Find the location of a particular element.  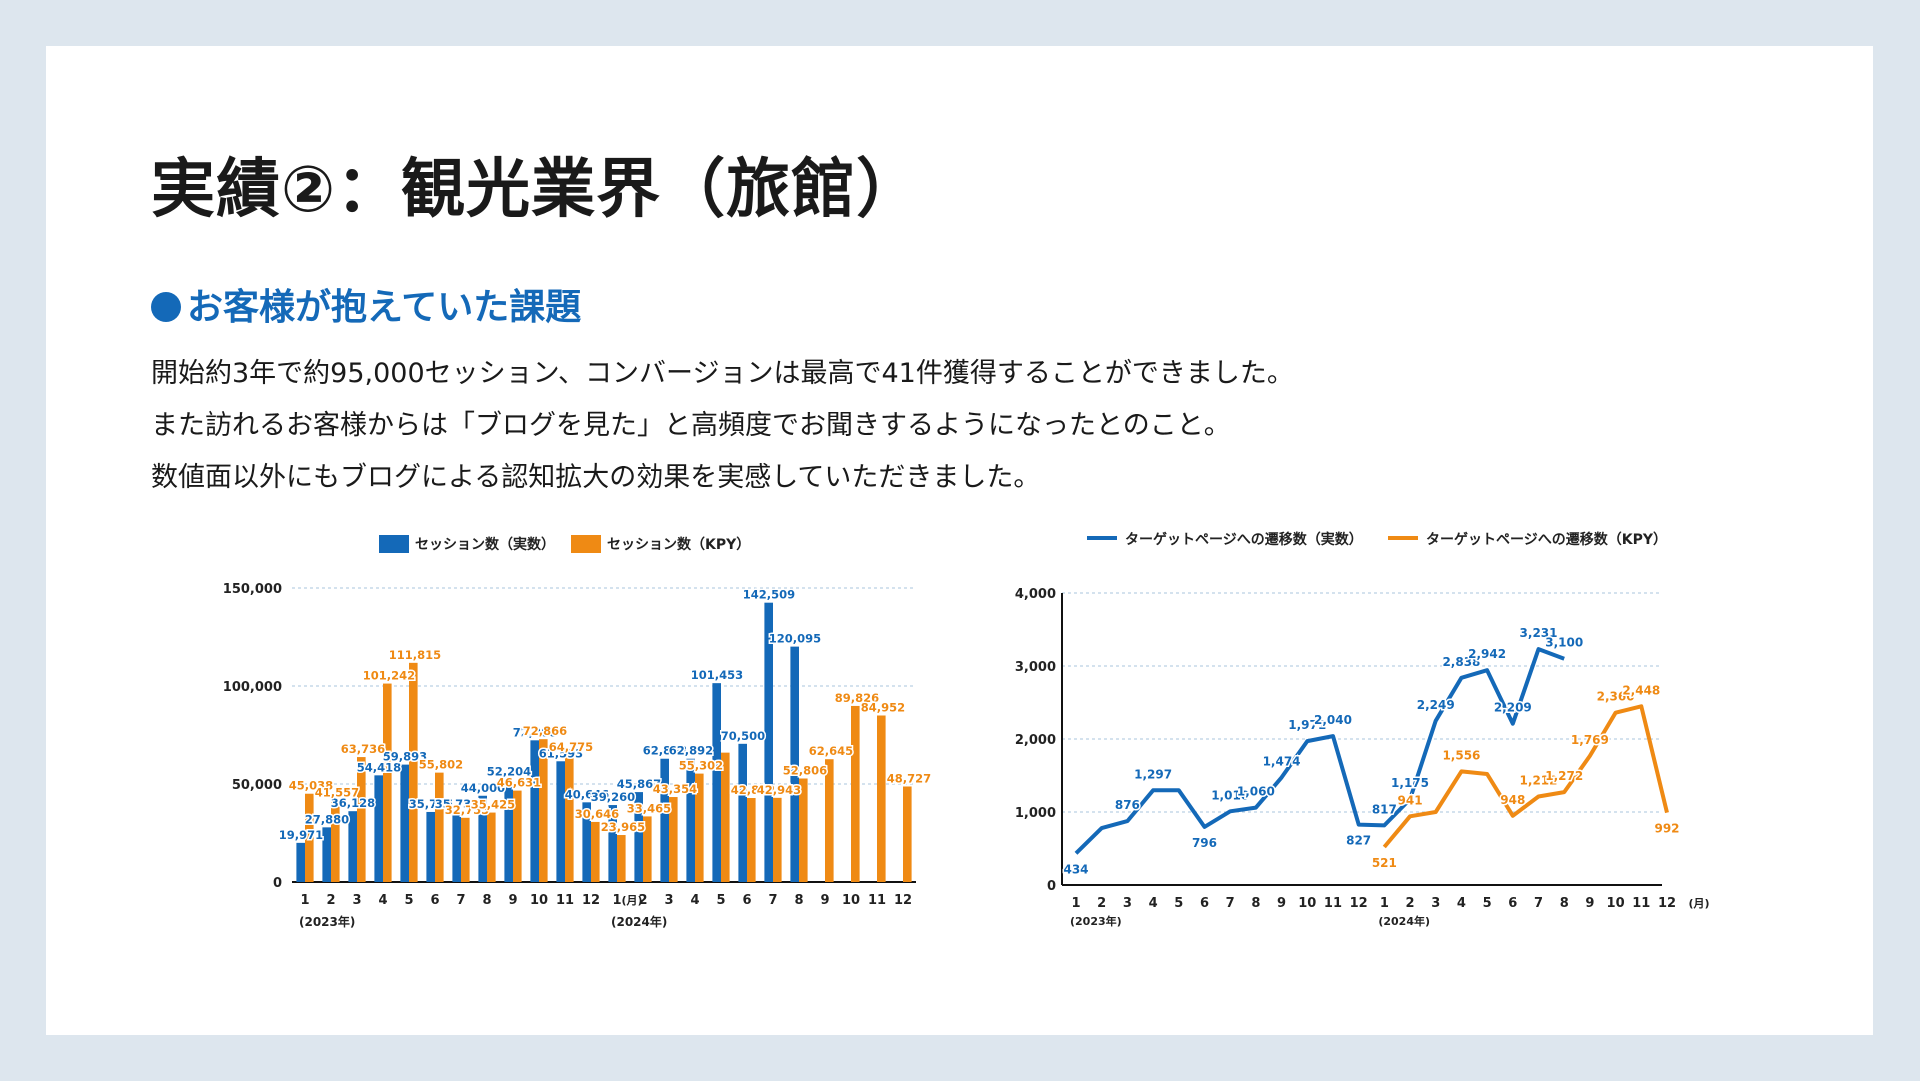

data-label: 32,755 is located at coordinates (467, 810).